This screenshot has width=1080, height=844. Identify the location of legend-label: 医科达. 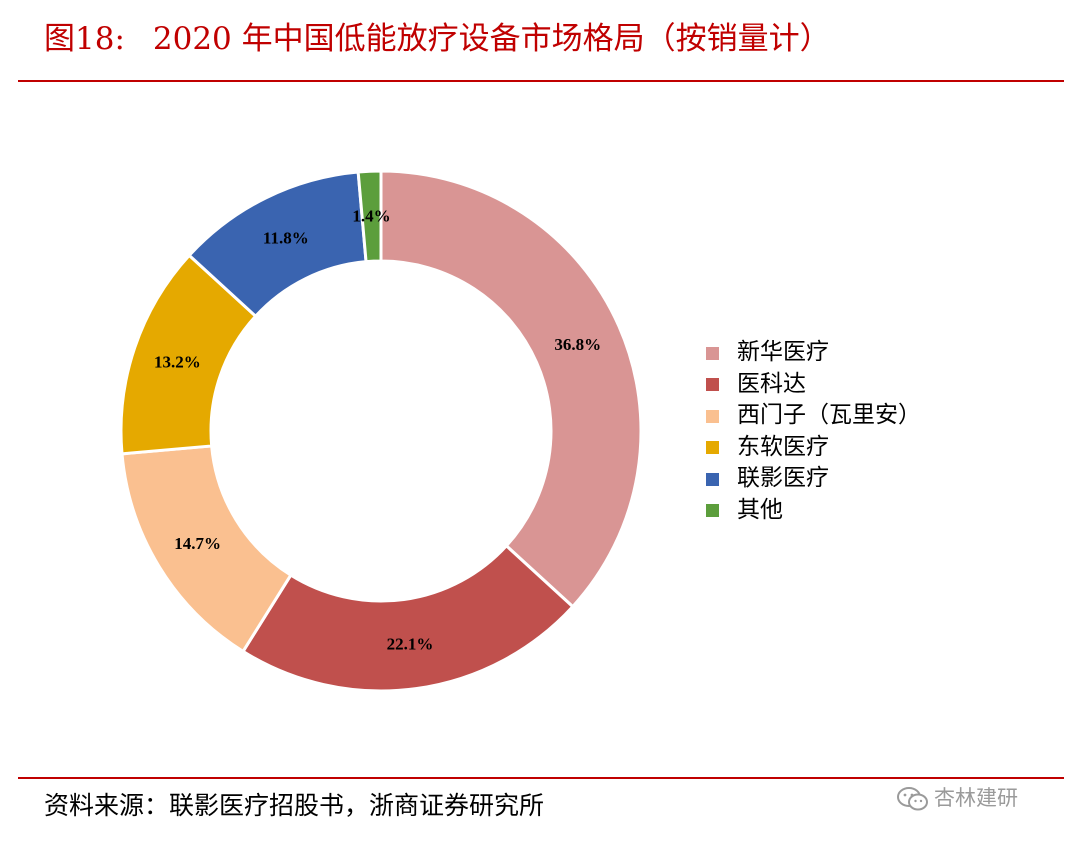
(771, 383).